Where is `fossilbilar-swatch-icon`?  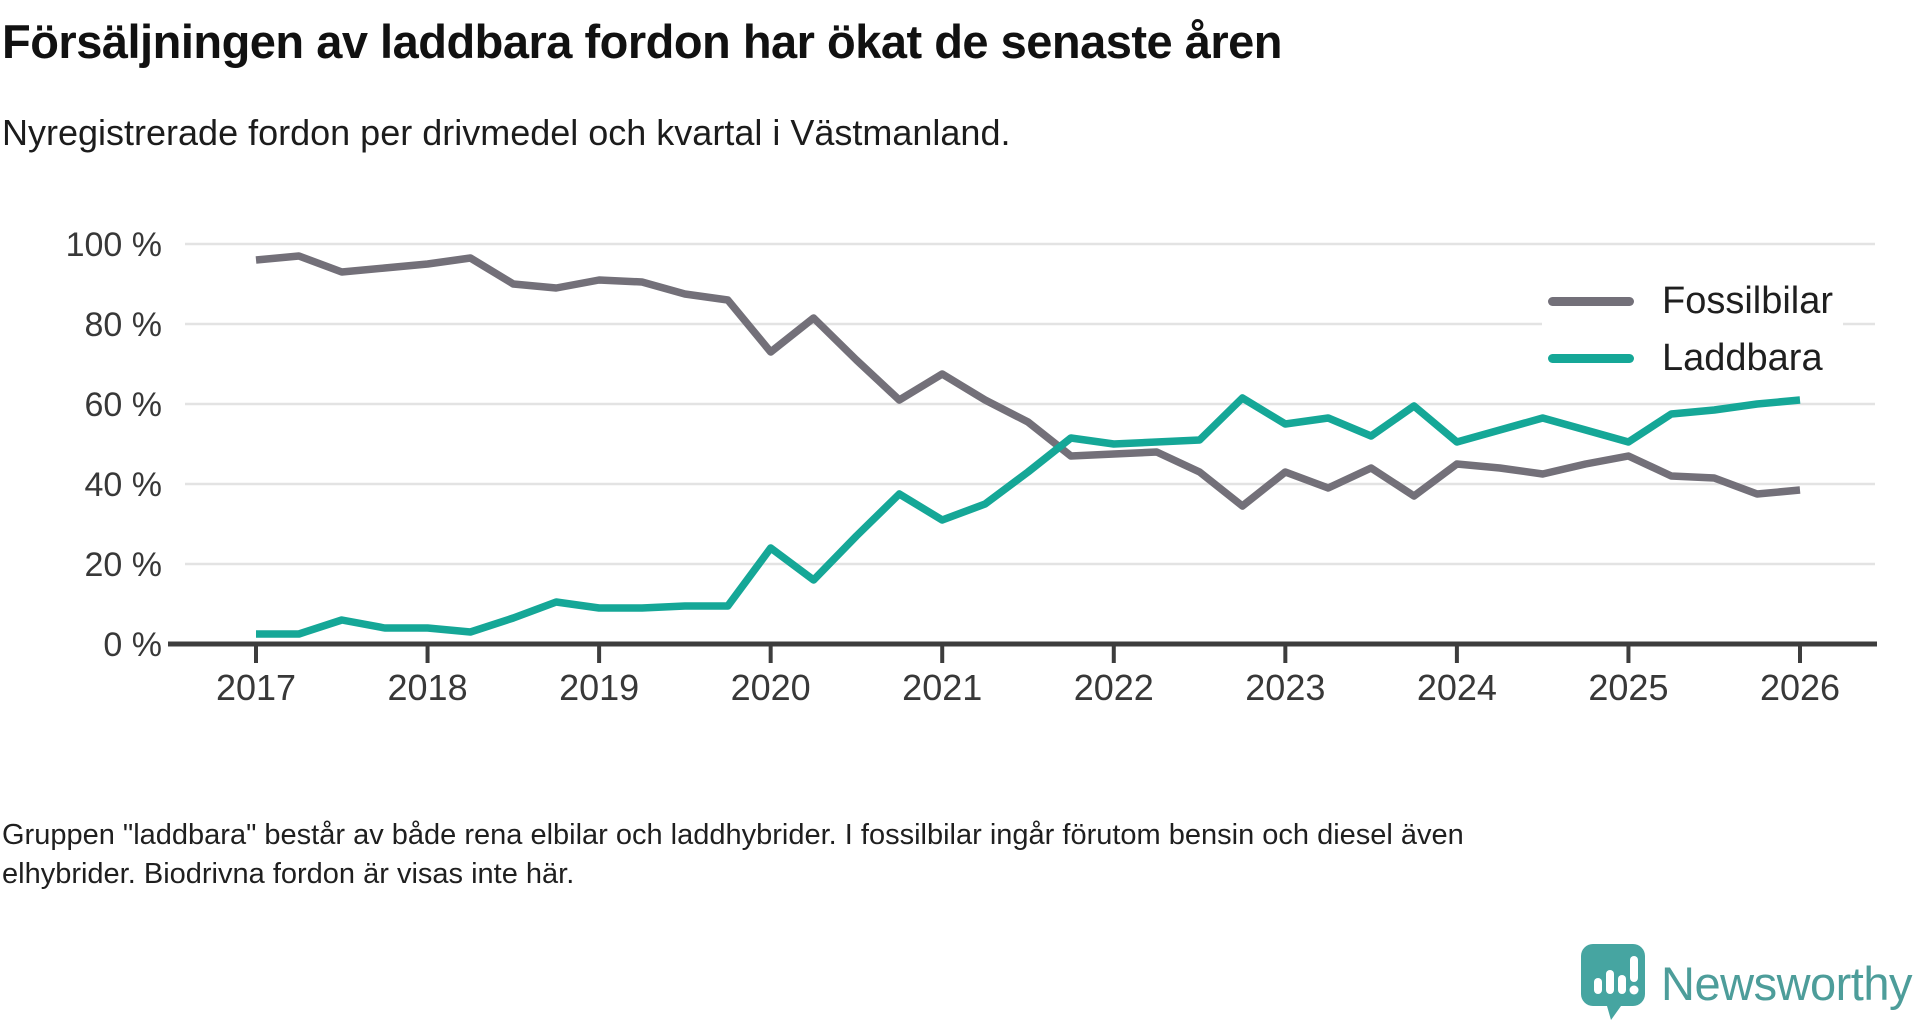 fossilbilar-swatch-icon is located at coordinates (1591, 301).